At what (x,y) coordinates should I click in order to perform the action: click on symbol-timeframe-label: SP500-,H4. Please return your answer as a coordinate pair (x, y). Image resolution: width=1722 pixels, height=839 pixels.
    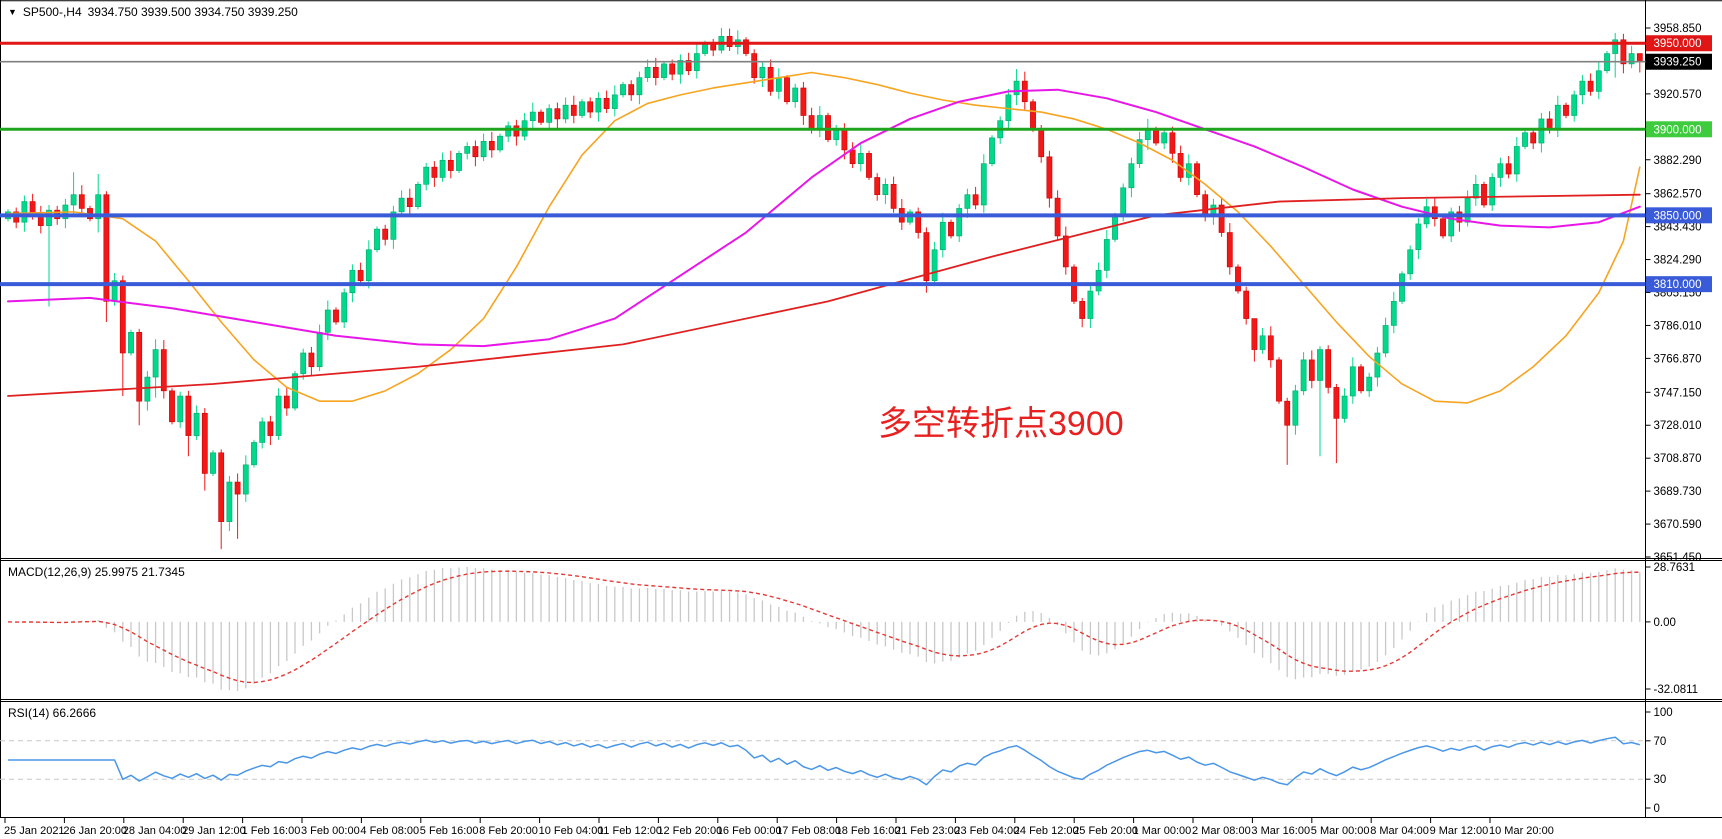
    Looking at the image, I should click on (52, 12).